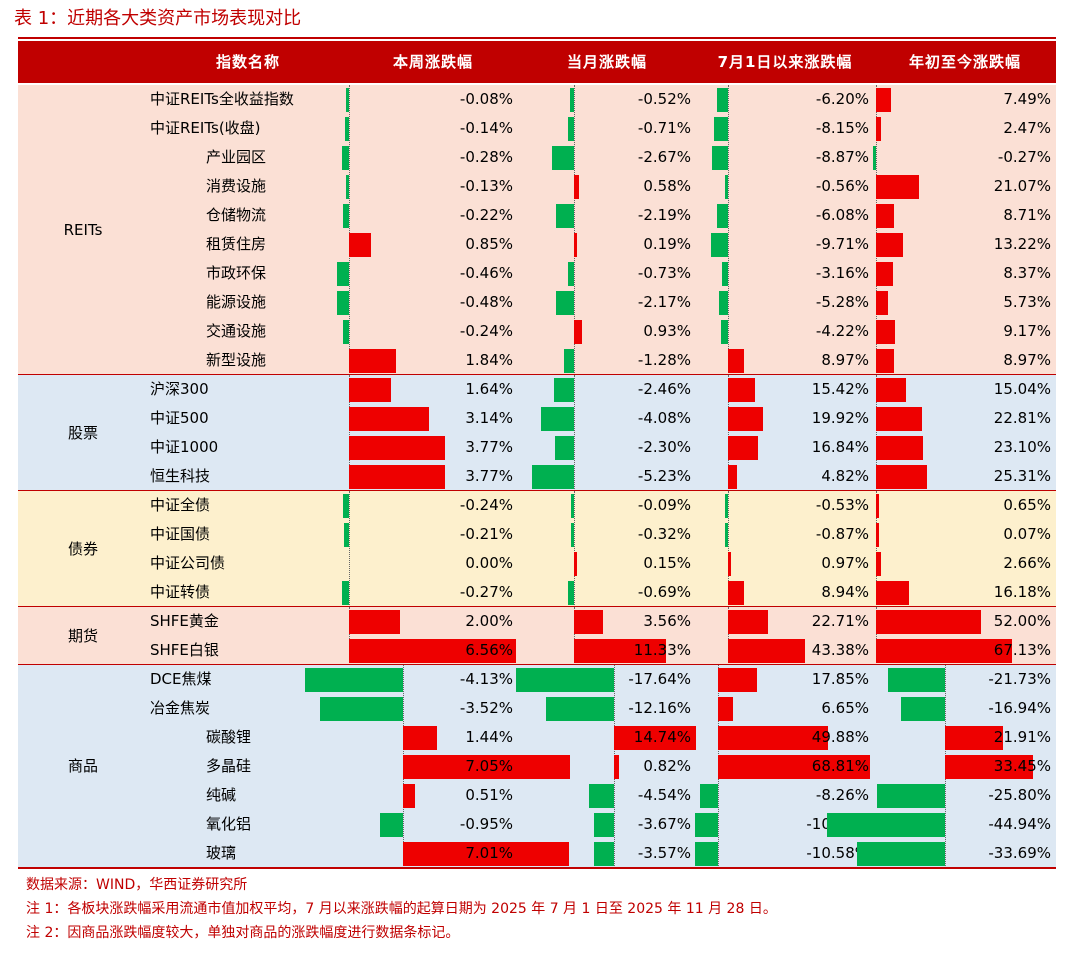 The image size is (1080, 962). I want to click on value-label: 19.92%, so click(840, 418).